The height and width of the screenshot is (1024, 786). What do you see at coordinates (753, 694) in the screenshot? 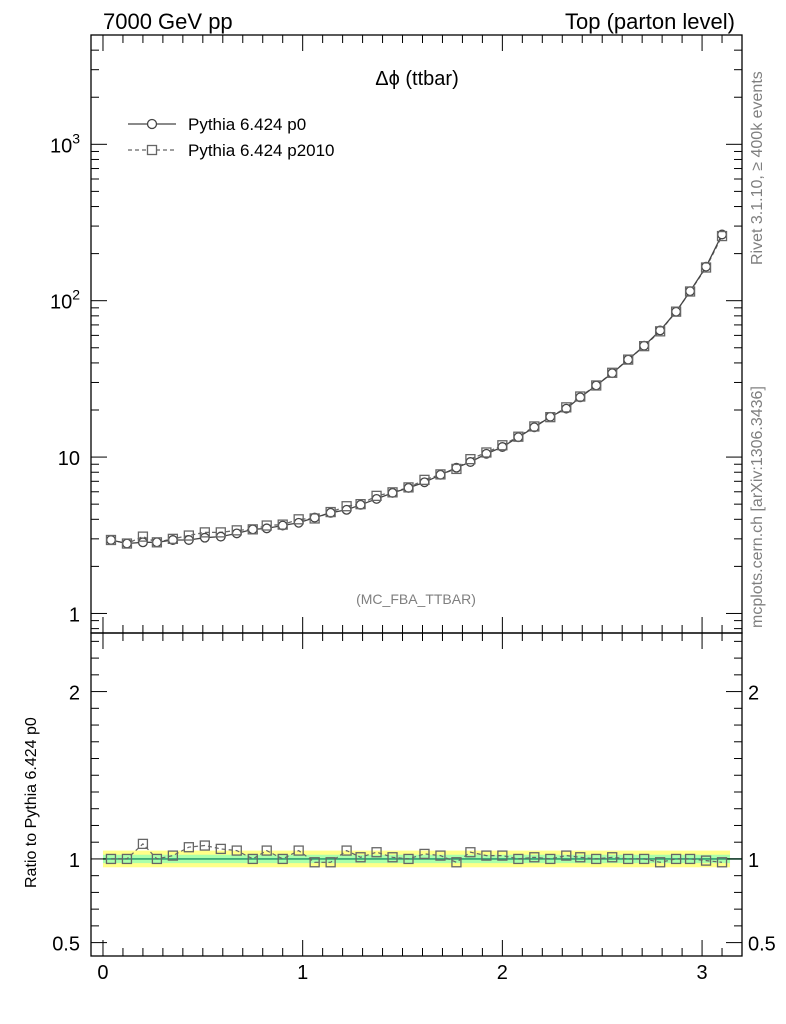
I see `ratio-ytick-label-right: 2` at bounding box center [753, 694].